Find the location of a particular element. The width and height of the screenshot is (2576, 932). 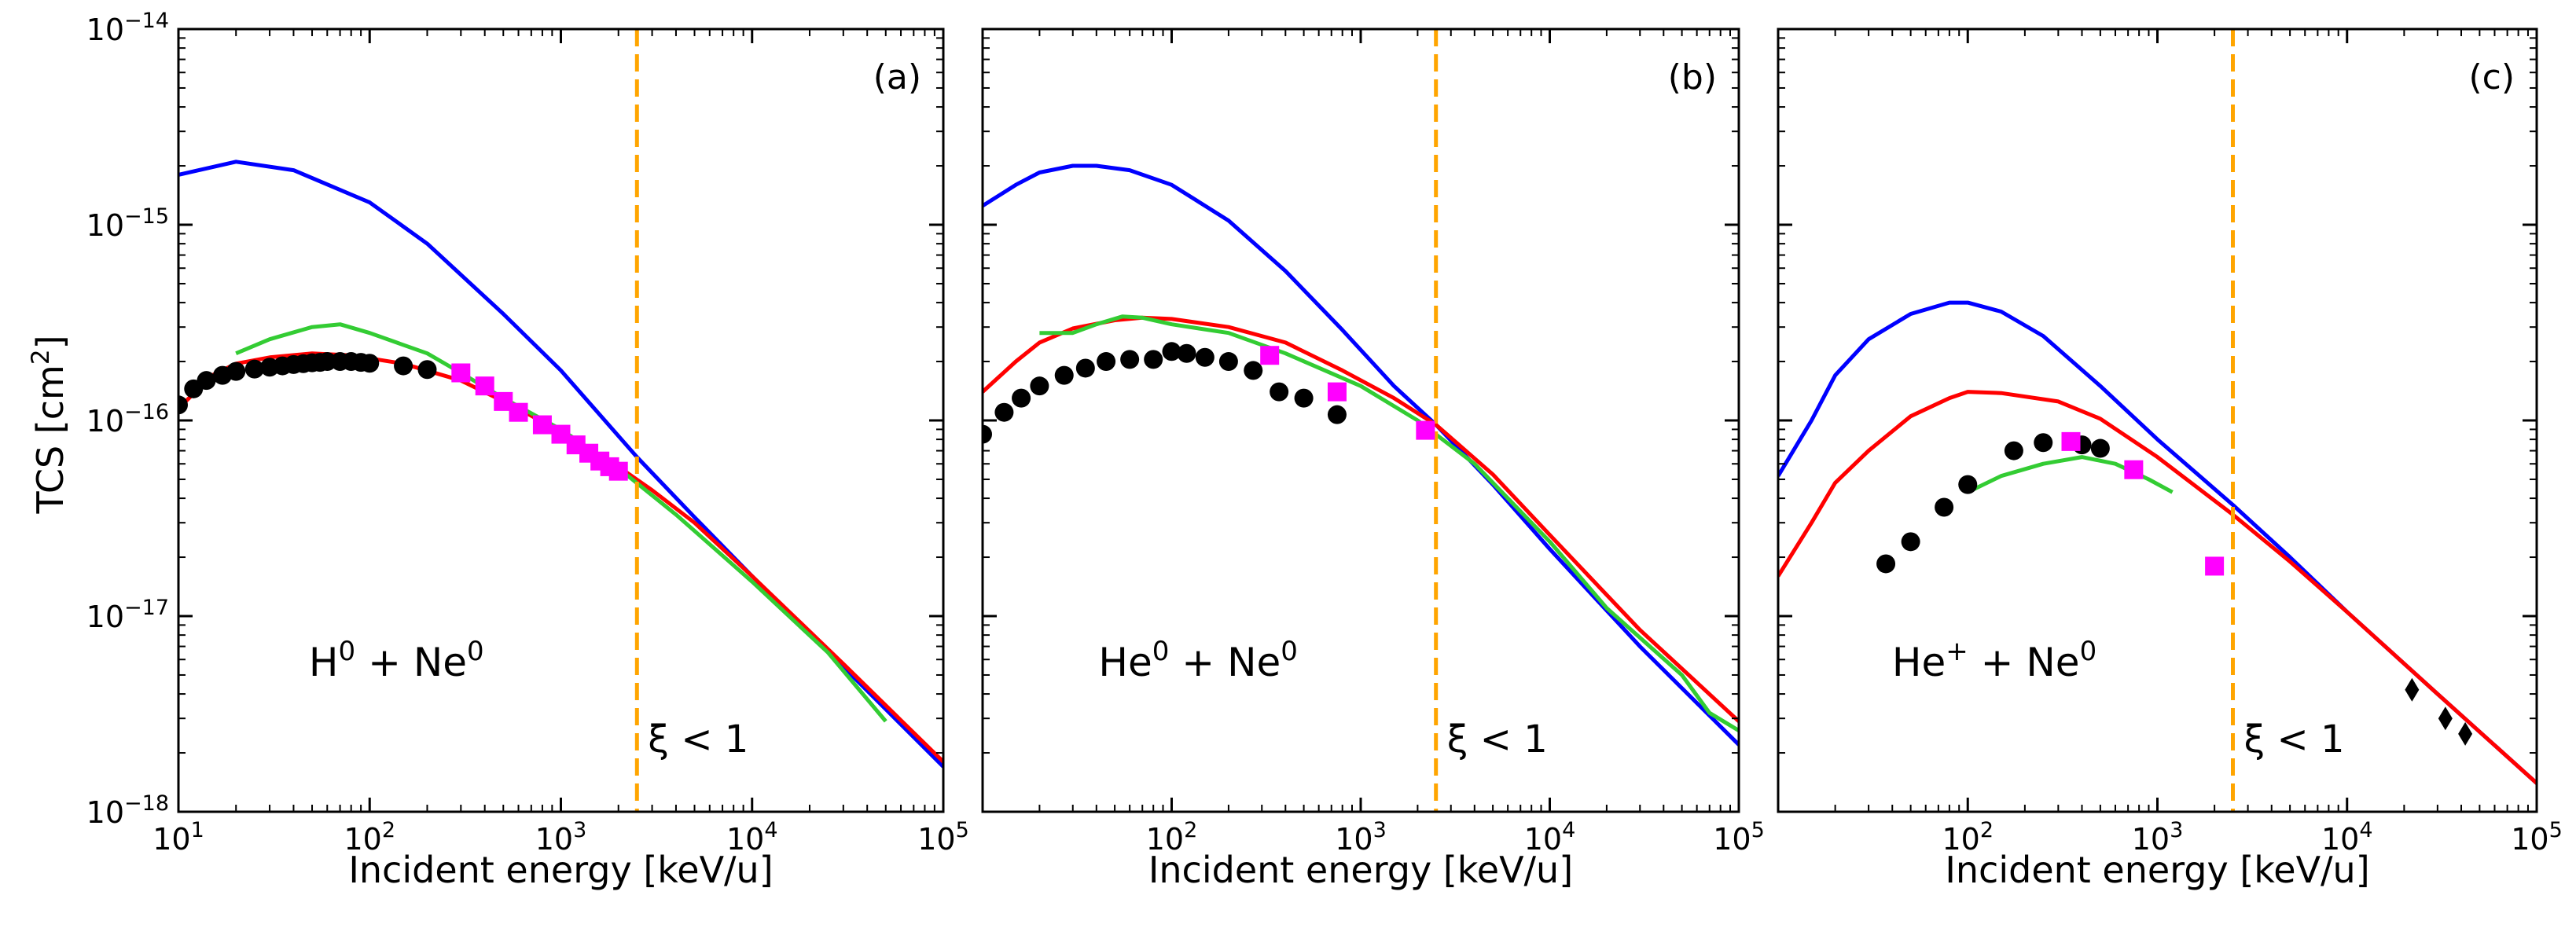

panel-label: (c) is located at coordinates (2491, 77).